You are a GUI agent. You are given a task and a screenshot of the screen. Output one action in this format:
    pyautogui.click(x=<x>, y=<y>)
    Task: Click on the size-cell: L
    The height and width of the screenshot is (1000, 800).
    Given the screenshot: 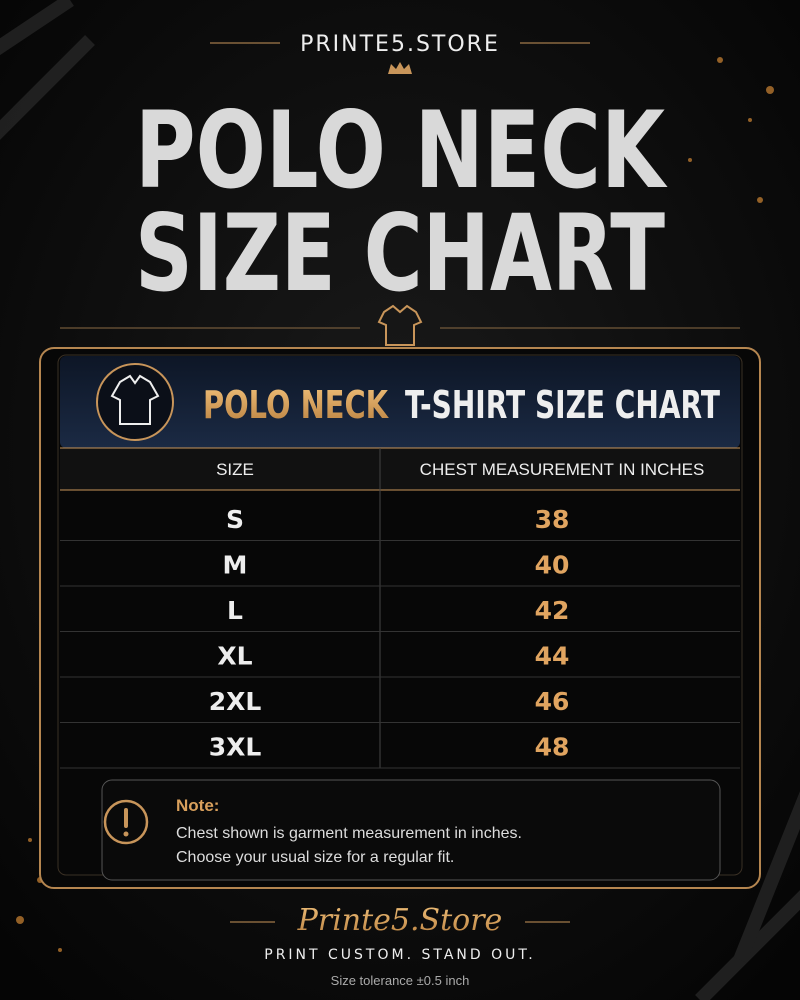 What is the action you would take?
    pyautogui.click(x=235, y=610)
    